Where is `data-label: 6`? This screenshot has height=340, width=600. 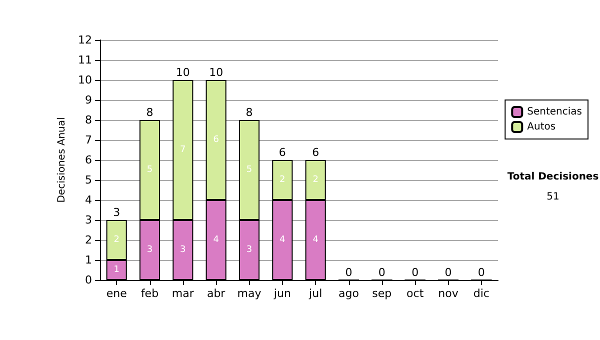 data-label: 6 is located at coordinates (216, 140).